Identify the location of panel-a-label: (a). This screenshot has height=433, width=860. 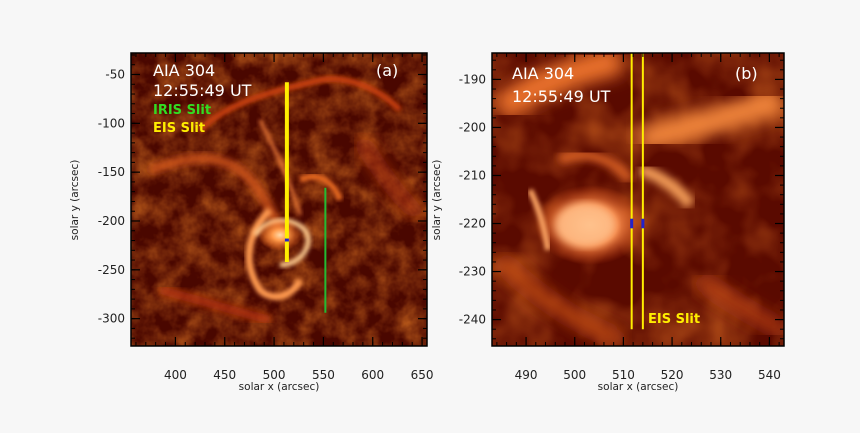
(387, 70).